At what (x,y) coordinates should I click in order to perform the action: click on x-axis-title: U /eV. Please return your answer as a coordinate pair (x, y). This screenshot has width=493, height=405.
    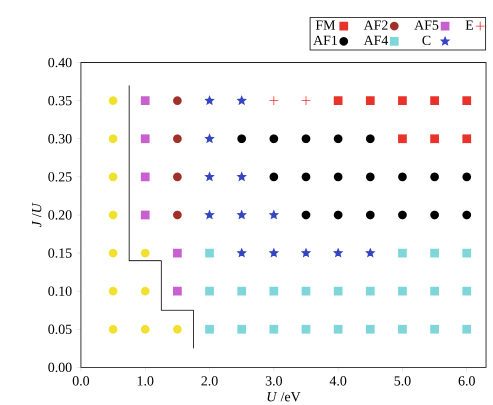
    Looking at the image, I should click on (284, 397).